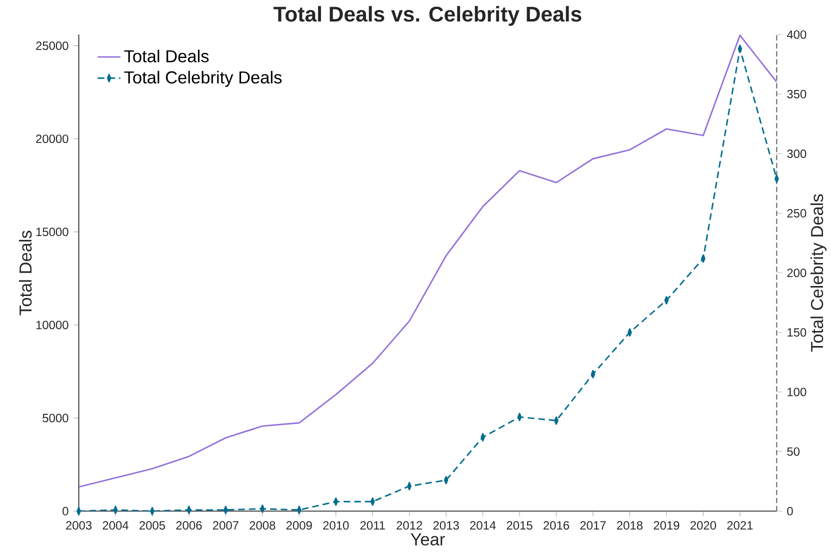 The height and width of the screenshot is (552, 831). Describe the element at coordinates (52, 45) in the screenshot. I see `y-tick-label: 25000` at that location.